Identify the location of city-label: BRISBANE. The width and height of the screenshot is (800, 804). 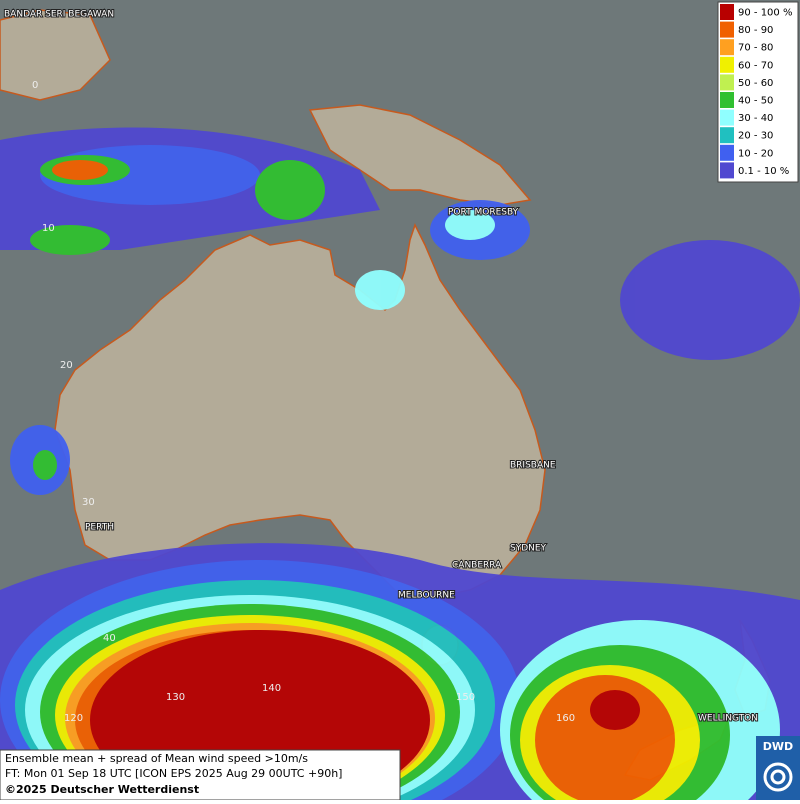
(533, 466).